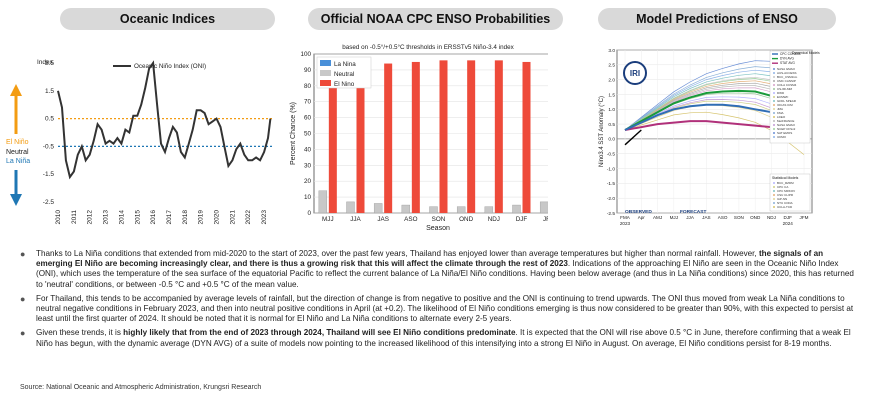  What do you see at coordinates (435, 19) in the screenshot?
I see `enso-prob-panel-title: Official NOAA CPC ENSO Probabilities` at bounding box center [435, 19].